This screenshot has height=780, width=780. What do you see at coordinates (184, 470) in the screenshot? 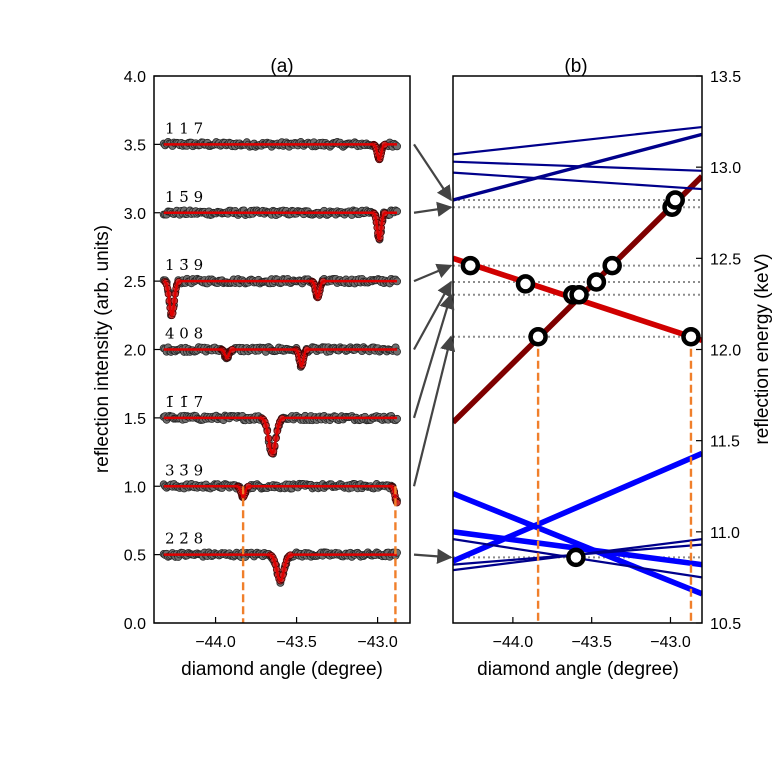
I see `panel-a-series-label: 3 3̄ 9` at bounding box center [184, 470].